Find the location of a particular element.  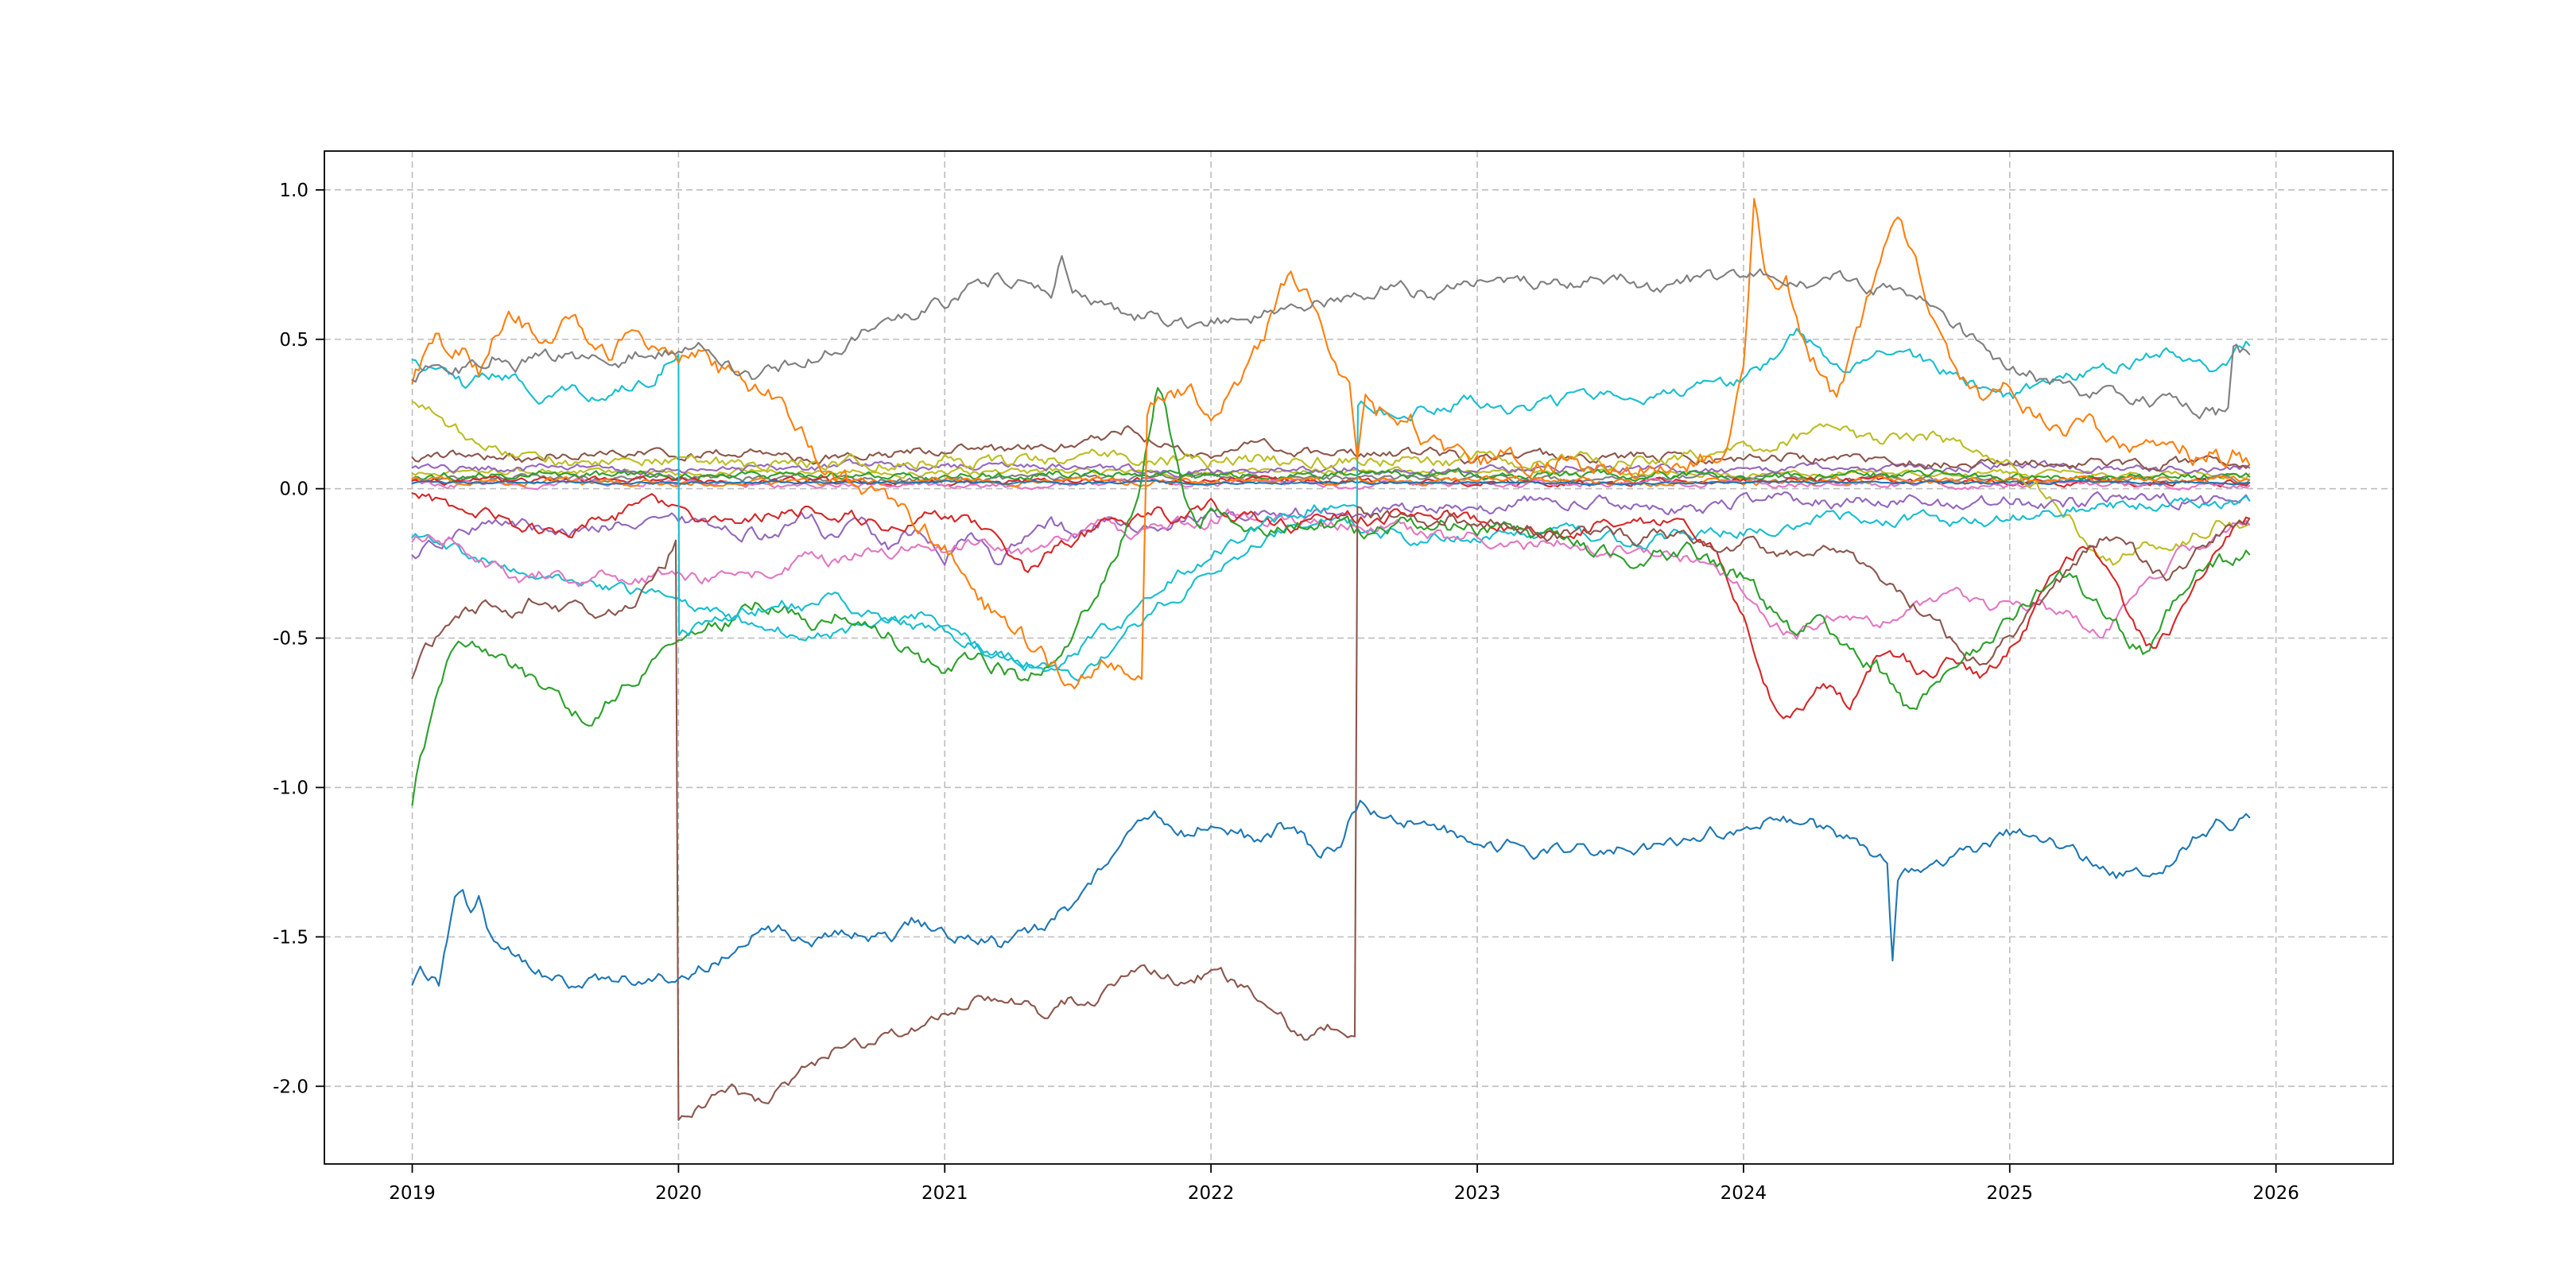

x-tick-label: 2026 is located at coordinates (2275, 1194).